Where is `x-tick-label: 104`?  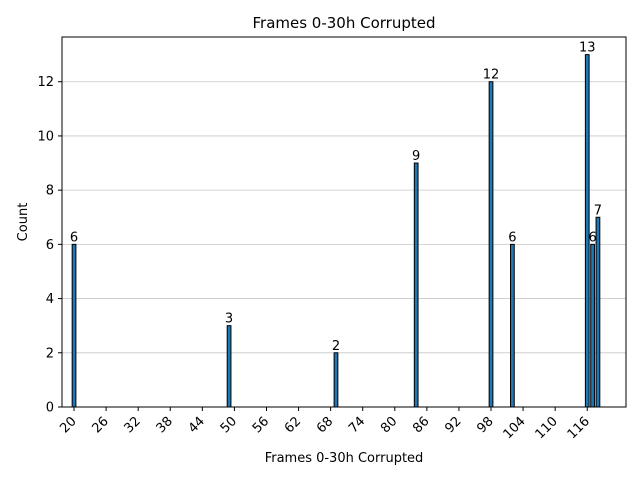
x-tick-label: 104 is located at coordinates (515, 428).